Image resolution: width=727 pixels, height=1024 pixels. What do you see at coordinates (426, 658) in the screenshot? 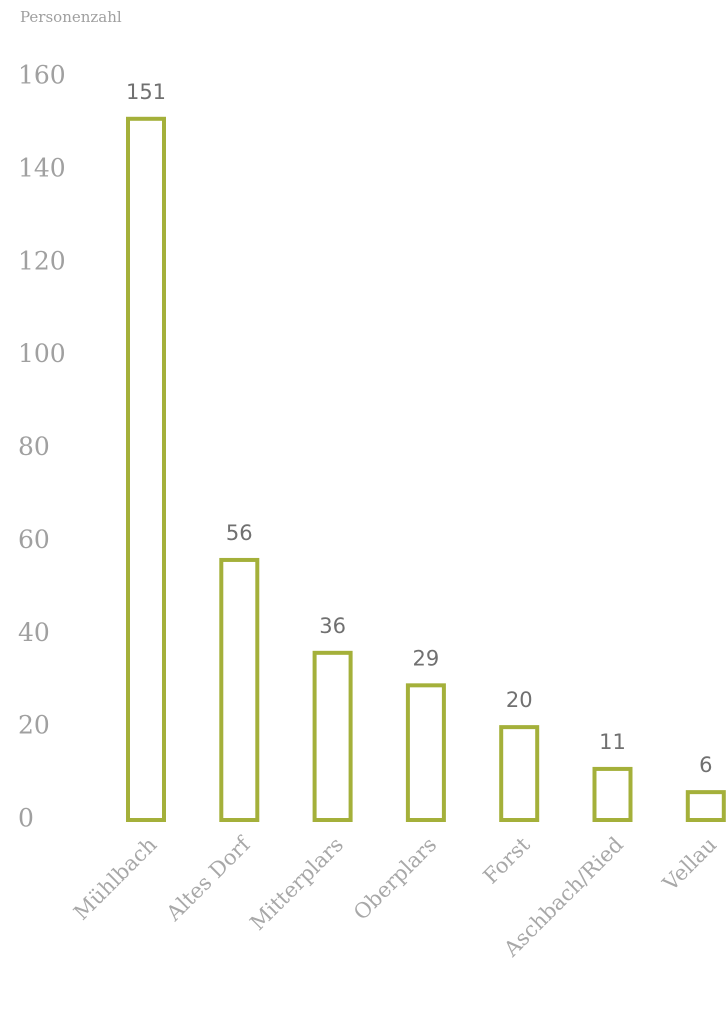
I see `value-label: 29` at bounding box center [426, 658].